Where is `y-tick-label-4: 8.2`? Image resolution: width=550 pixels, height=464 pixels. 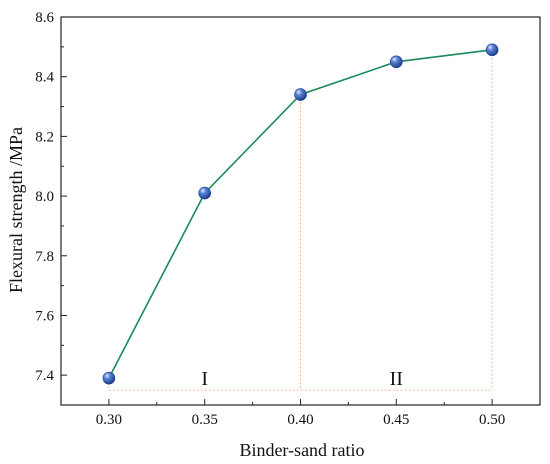 y-tick-label-4: 8.2 is located at coordinates (44, 137).